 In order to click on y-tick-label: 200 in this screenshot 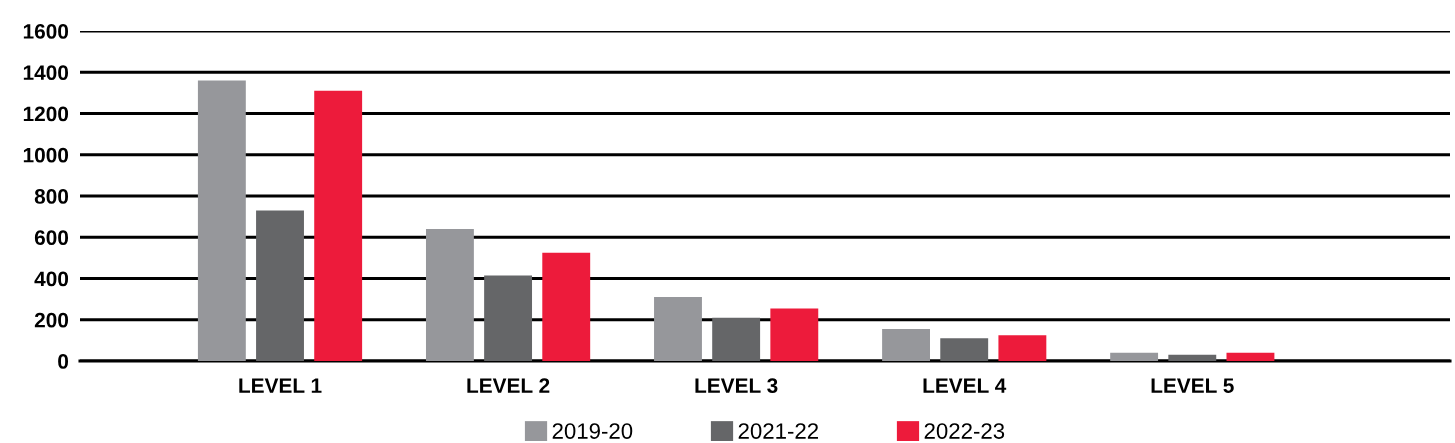, I will do `click(51, 320)`.